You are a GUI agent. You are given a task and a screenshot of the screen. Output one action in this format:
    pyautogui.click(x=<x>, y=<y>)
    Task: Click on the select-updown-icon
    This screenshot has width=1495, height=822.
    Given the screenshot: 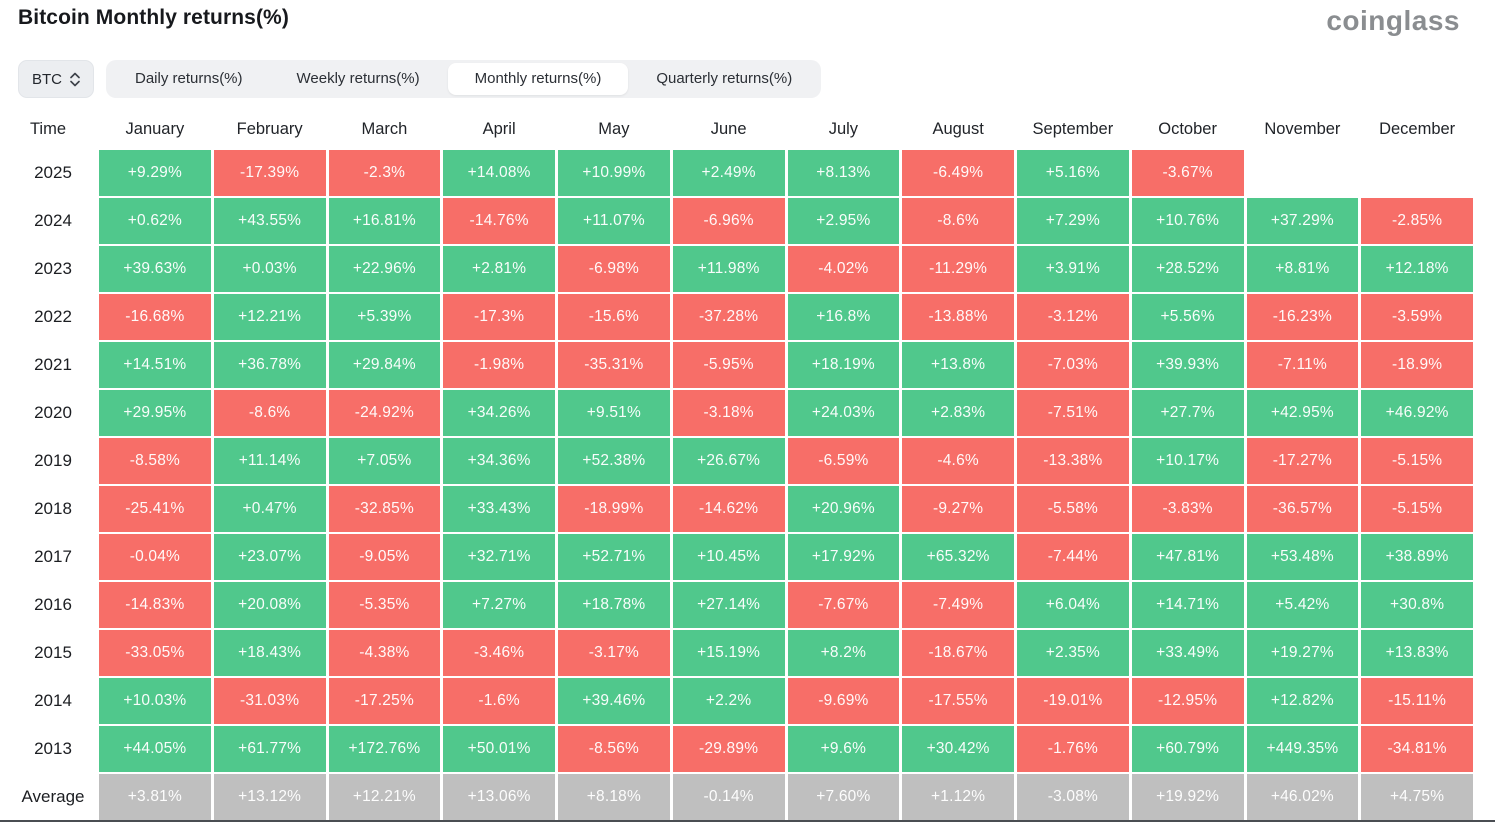 What is the action you would take?
    pyautogui.click(x=75, y=79)
    